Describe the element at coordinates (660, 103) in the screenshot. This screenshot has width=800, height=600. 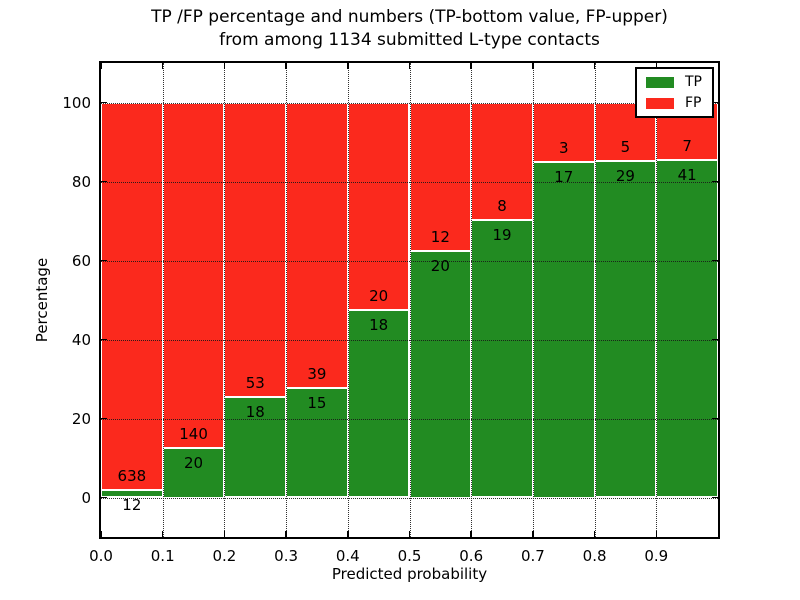
I see `fp-legend-swatch-icon` at that location.